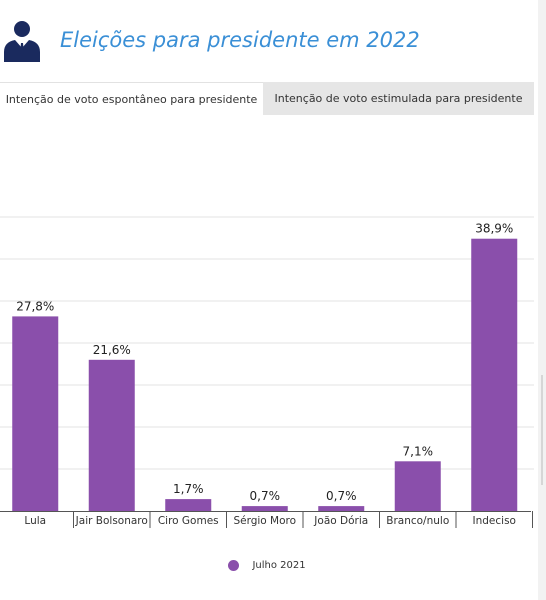  Describe the element at coordinates (494, 521) in the screenshot. I see `x-tick-label: Indeciso` at that location.